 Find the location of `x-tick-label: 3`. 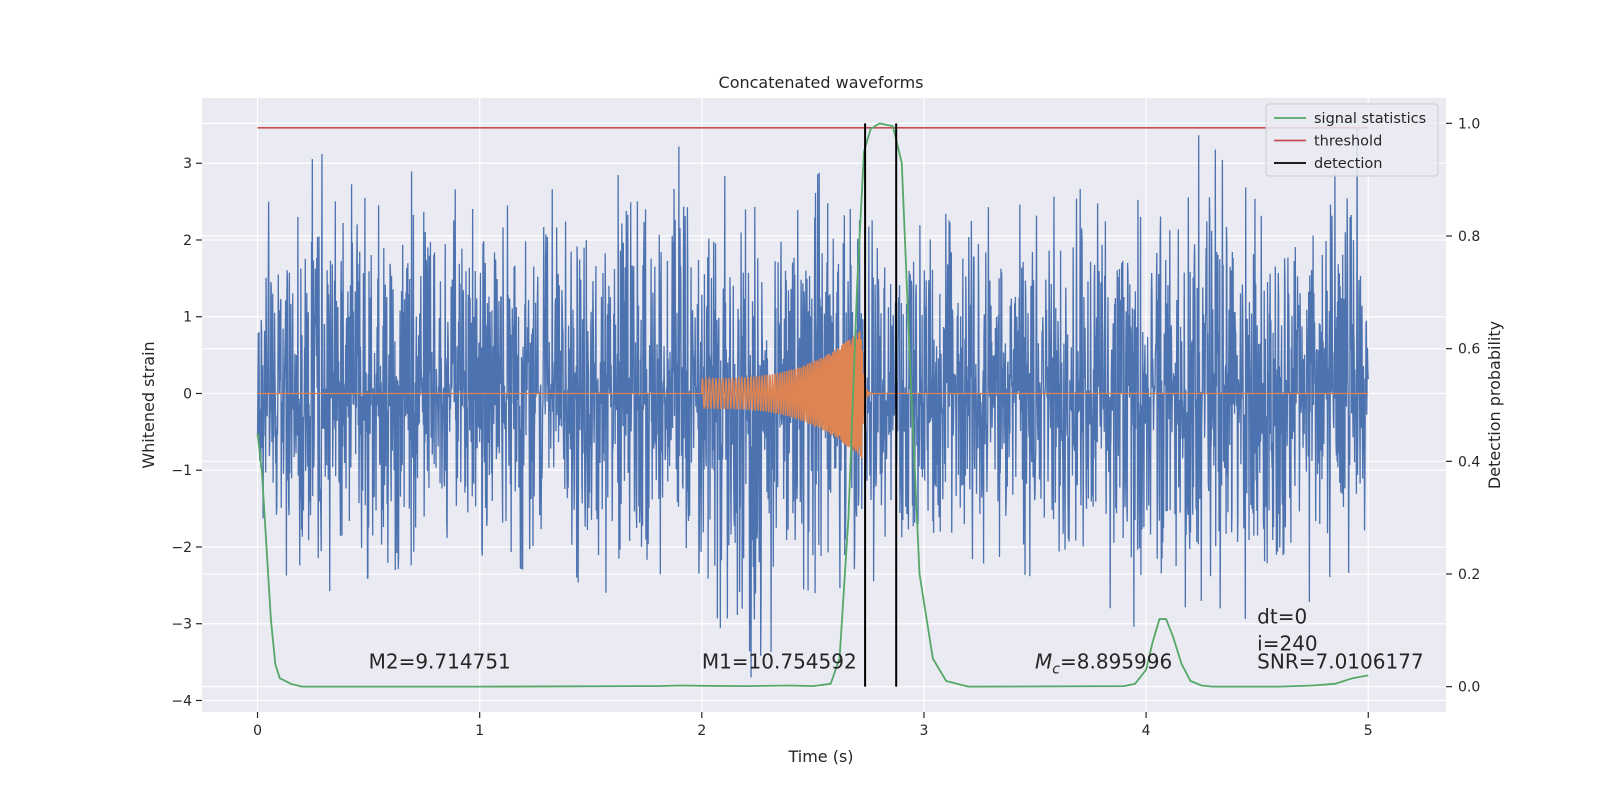

x-tick-label: 3 is located at coordinates (924, 731).